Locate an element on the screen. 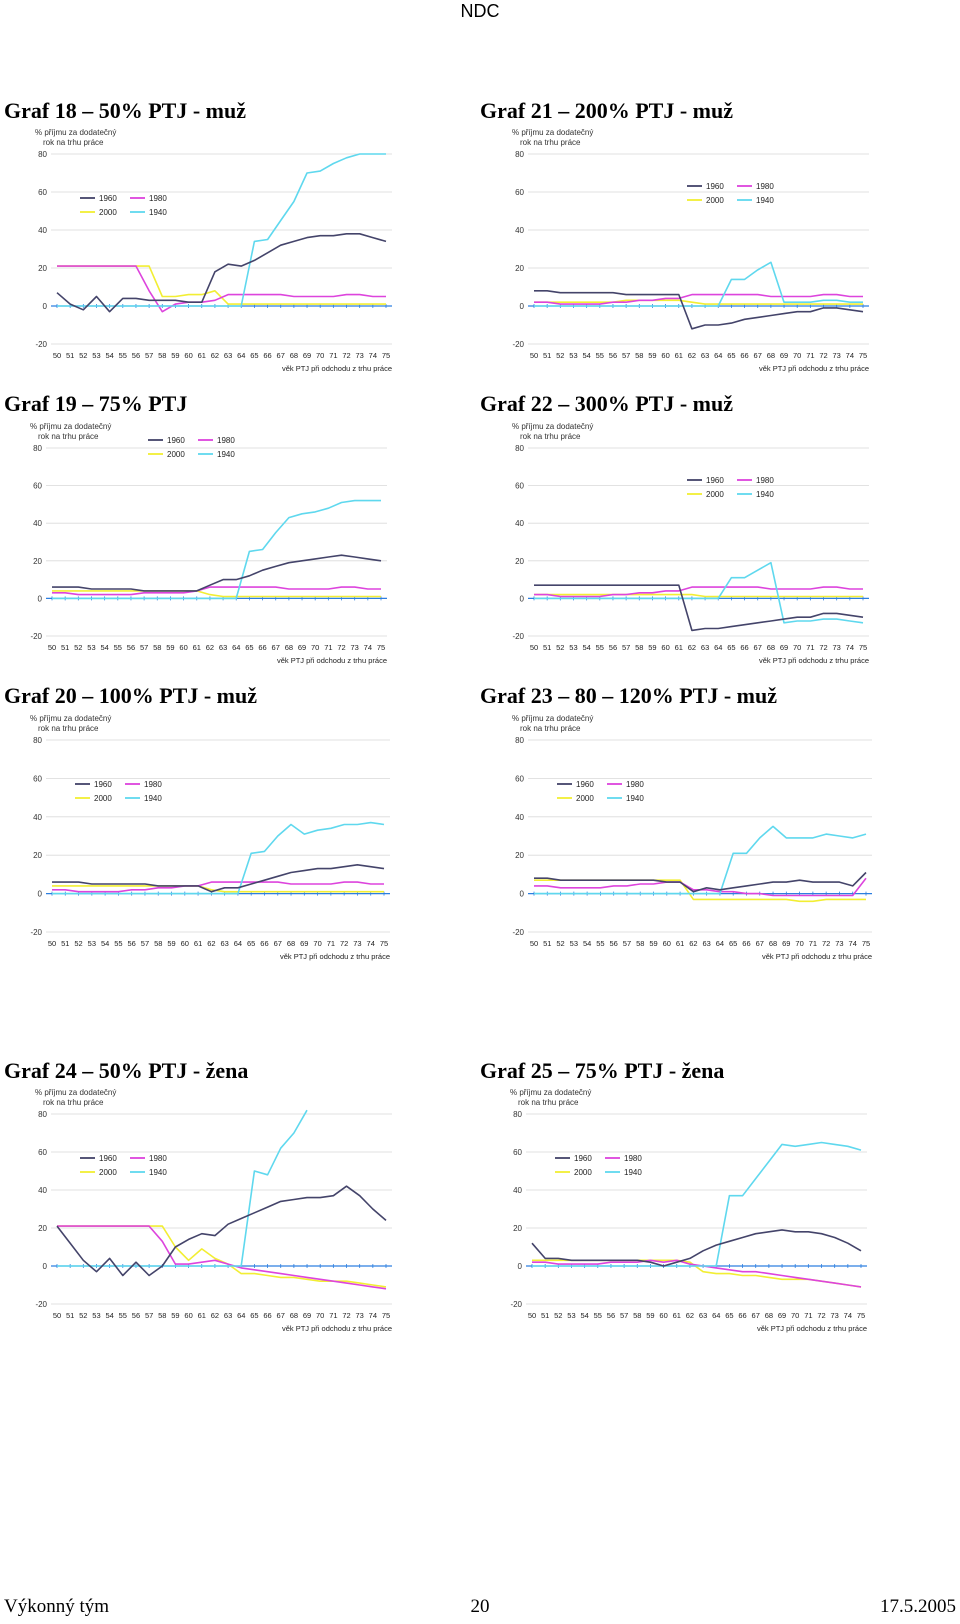 Image resolution: width=960 pixels, height=1624 pixels. x-tick-label: 67 is located at coordinates (756, 1315).